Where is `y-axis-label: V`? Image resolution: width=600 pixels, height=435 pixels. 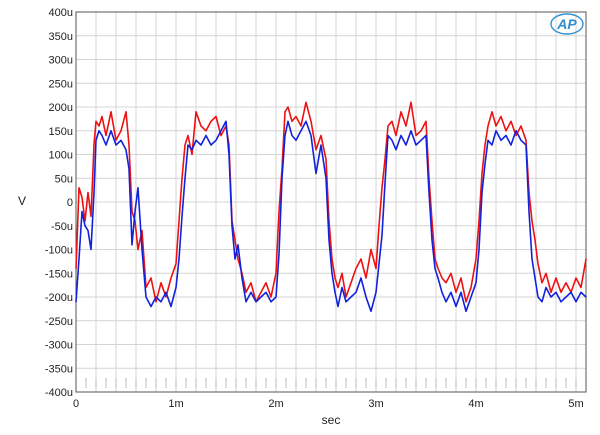
y-axis-label: V is located at coordinates (22, 201).